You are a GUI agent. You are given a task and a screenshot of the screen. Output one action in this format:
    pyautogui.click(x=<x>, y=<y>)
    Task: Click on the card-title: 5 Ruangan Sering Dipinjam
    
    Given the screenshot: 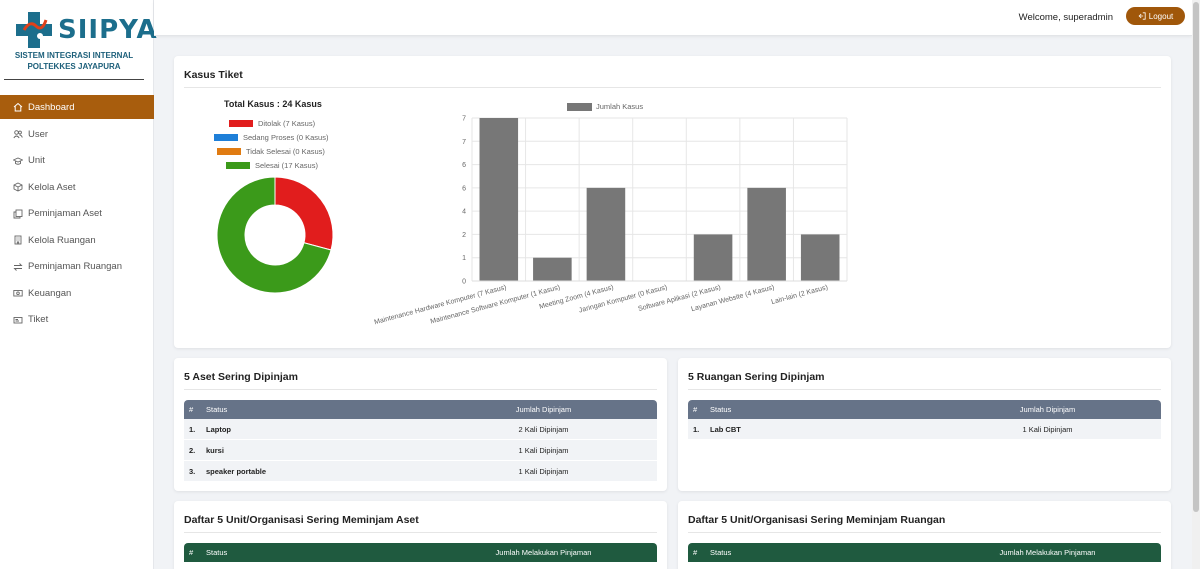 What is the action you would take?
    pyautogui.click(x=756, y=377)
    